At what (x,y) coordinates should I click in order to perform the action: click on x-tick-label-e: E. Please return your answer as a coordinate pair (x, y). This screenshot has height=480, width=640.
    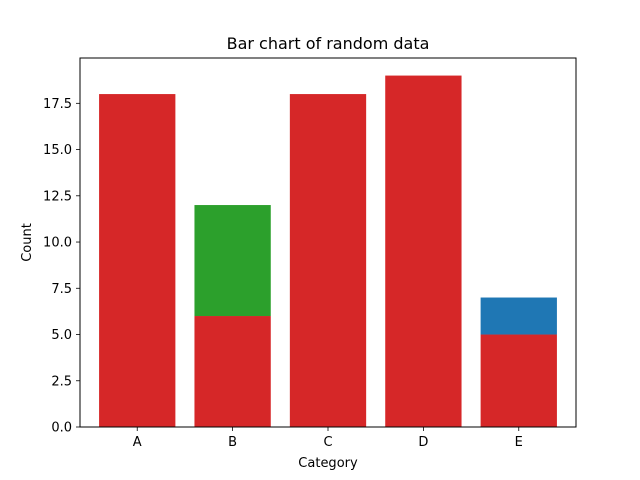
    Looking at the image, I should click on (519, 442).